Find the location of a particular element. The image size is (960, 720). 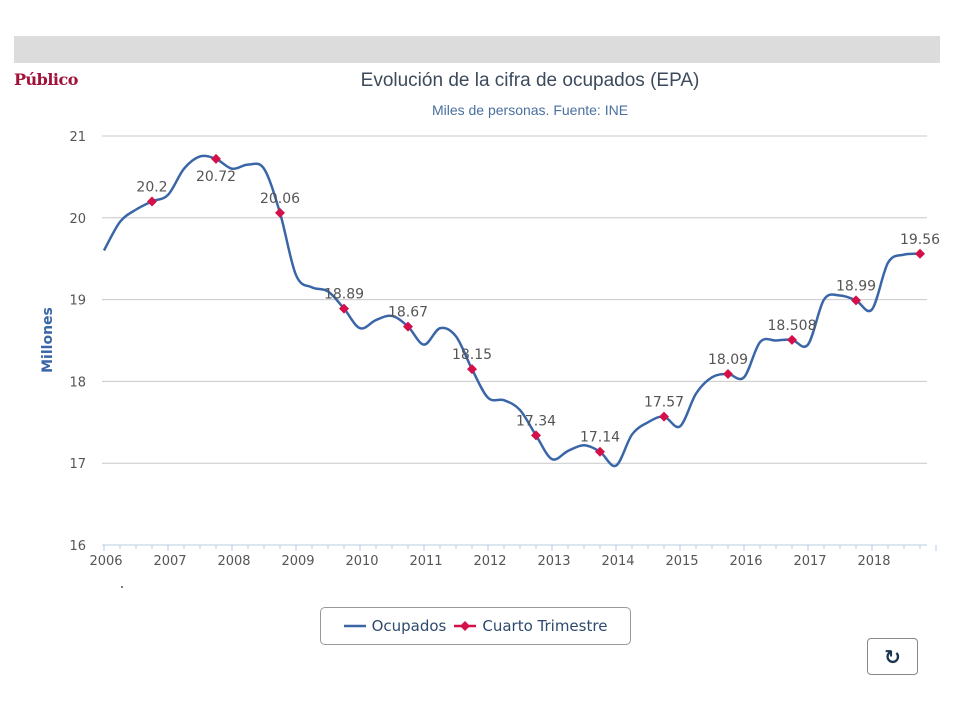

x-tick-label: 2018 is located at coordinates (873, 561).